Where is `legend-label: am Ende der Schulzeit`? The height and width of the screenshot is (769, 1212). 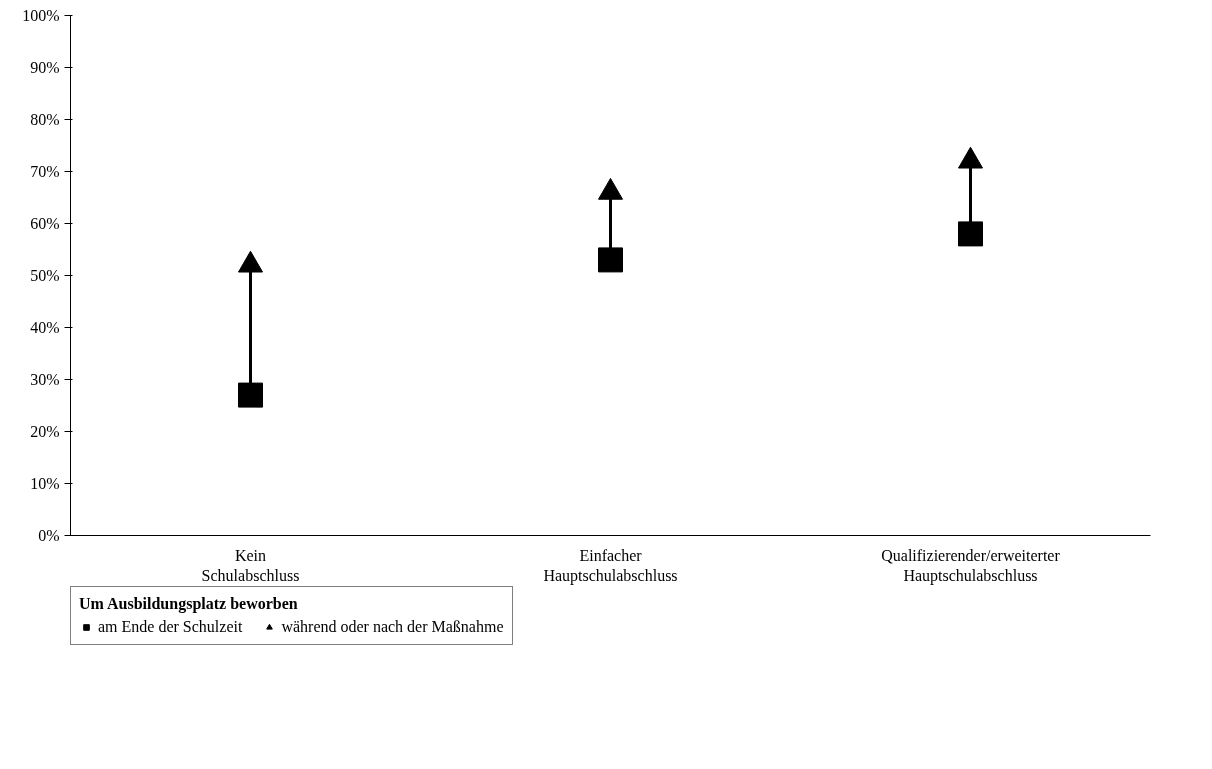
legend-label: am Ende der Schulzeit is located at coordinates (170, 627).